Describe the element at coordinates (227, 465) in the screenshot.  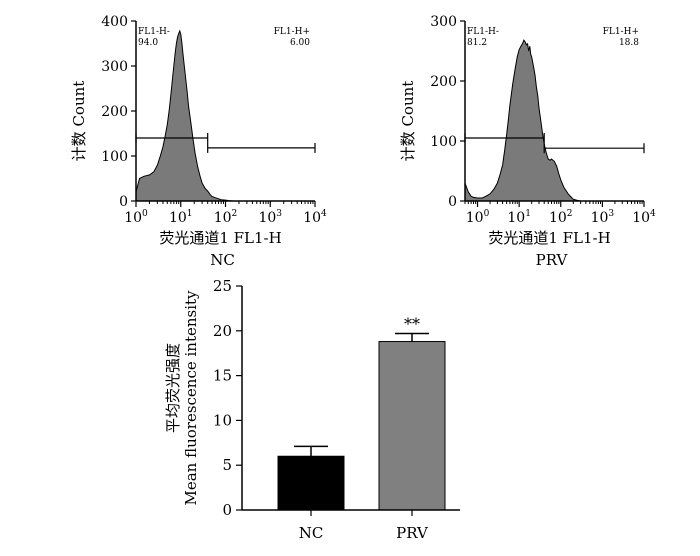
I see `bar-y-tick-label: 5` at that location.